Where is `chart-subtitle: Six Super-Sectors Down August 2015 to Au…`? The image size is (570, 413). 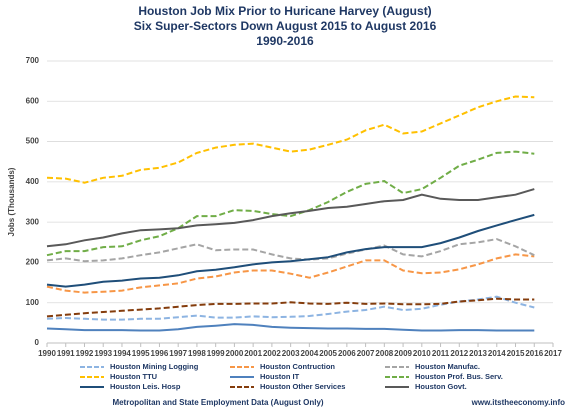
chart-subtitle: Six Super-Sectors Down August 2015 to Au… is located at coordinates (285, 26).